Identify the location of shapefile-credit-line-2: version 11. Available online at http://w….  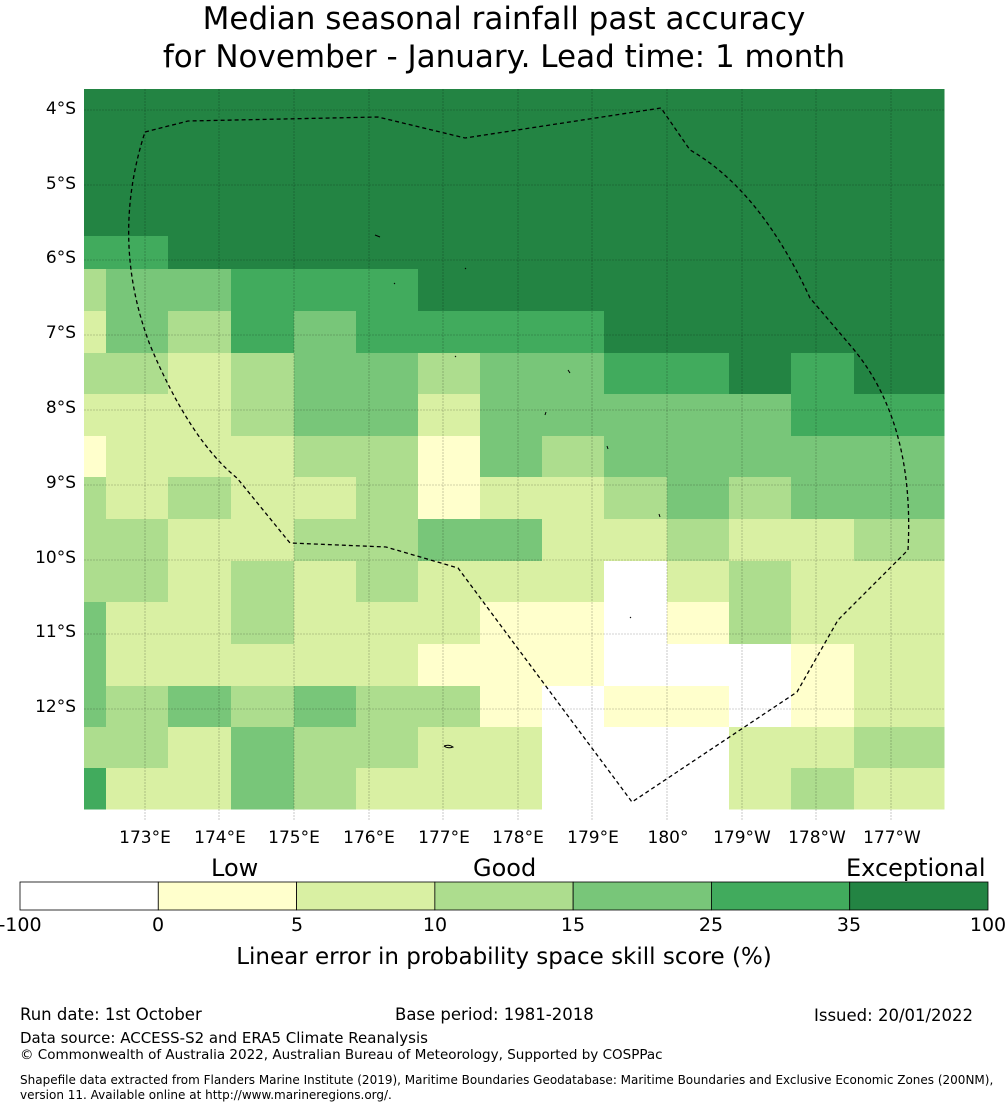
(206, 1095).